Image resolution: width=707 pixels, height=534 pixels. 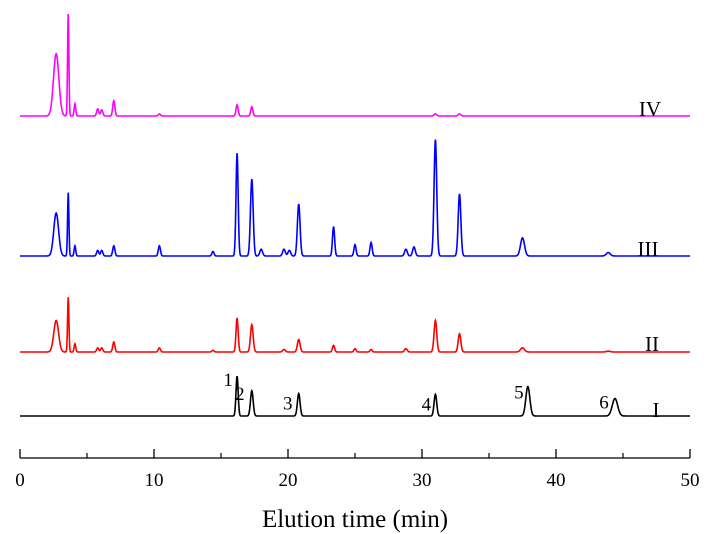 I want to click on x-tick-label: 20, so click(x=288, y=480).